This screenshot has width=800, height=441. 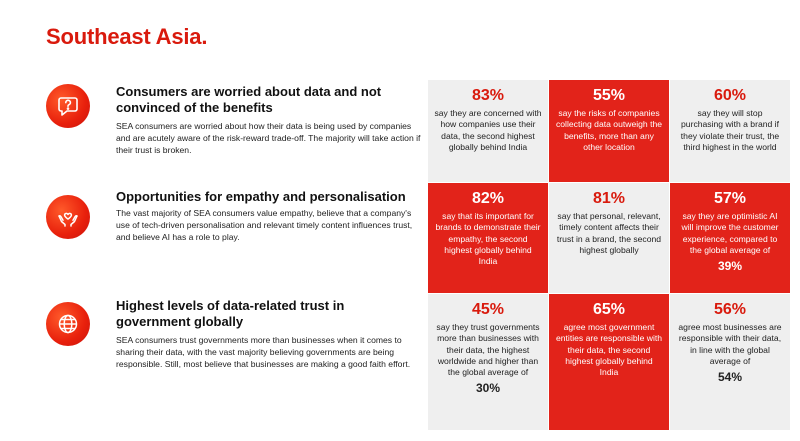 What do you see at coordinates (730, 309) in the screenshot?
I see `stat-percent: 56%` at bounding box center [730, 309].